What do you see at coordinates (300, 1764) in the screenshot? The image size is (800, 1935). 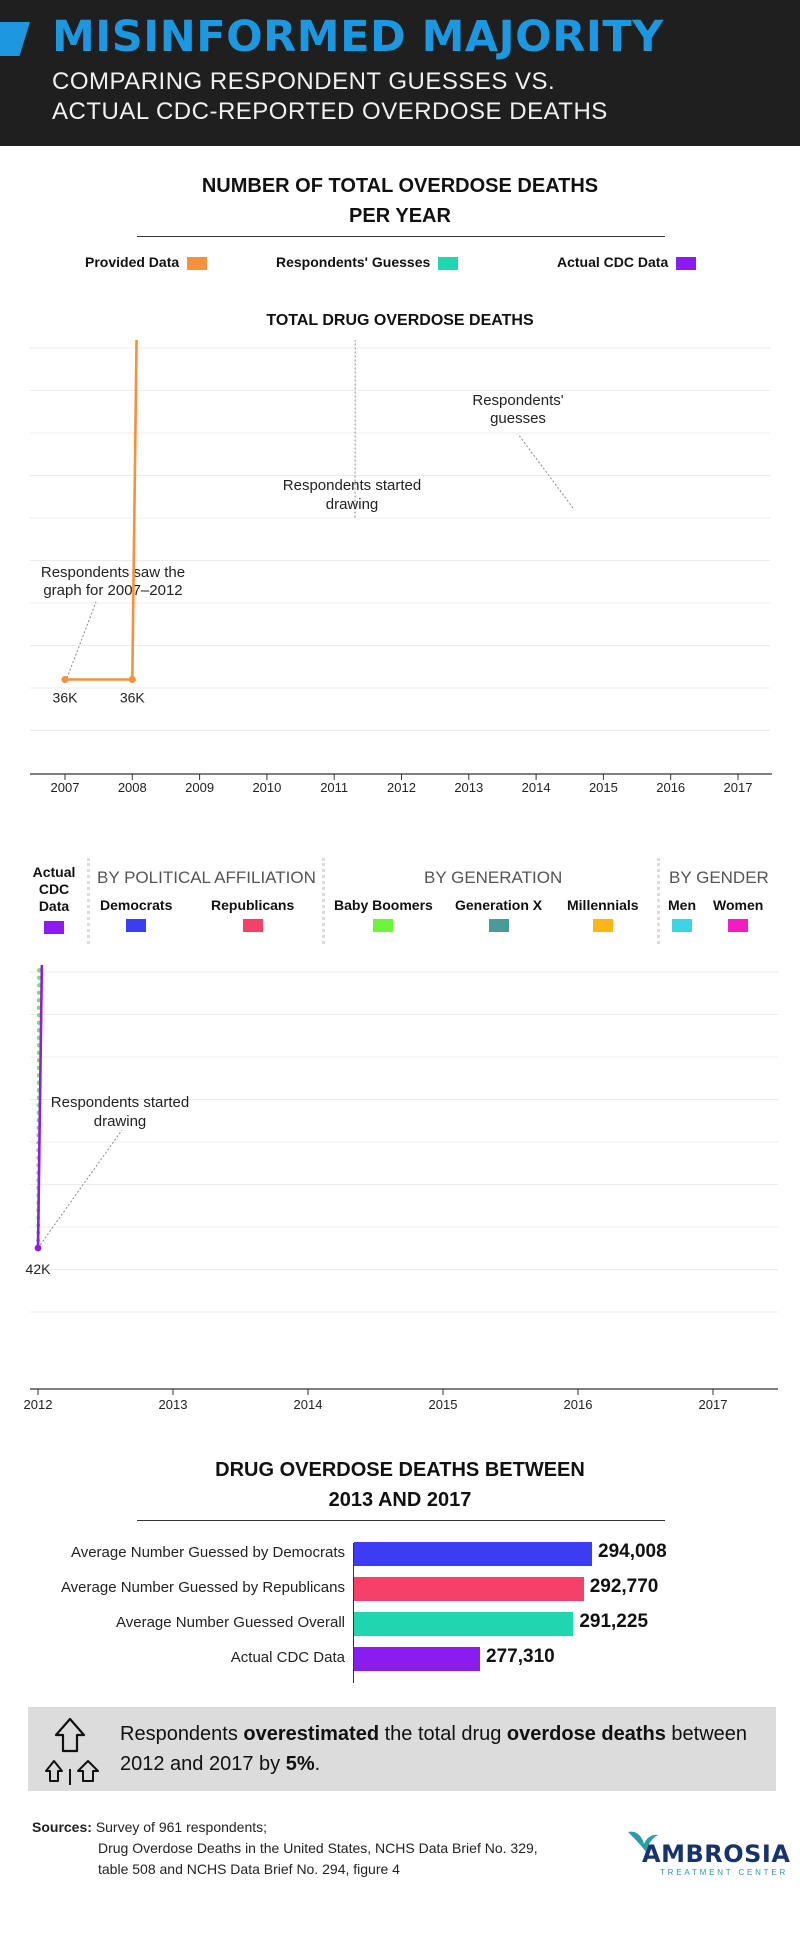 I see `callout-text-bold: 5%` at bounding box center [300, 1764].